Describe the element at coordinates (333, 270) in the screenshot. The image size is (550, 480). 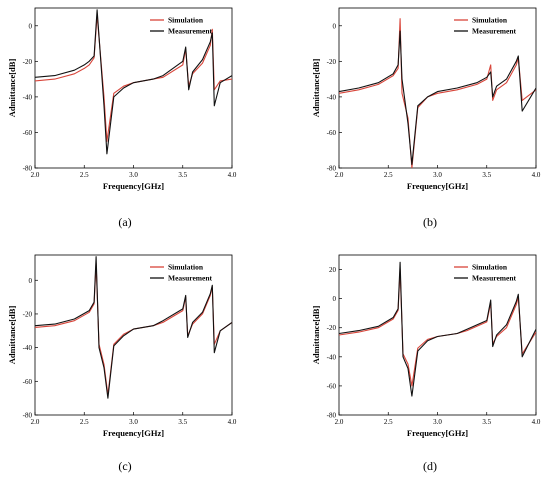
I see `y-tick-label: 20` at that location.